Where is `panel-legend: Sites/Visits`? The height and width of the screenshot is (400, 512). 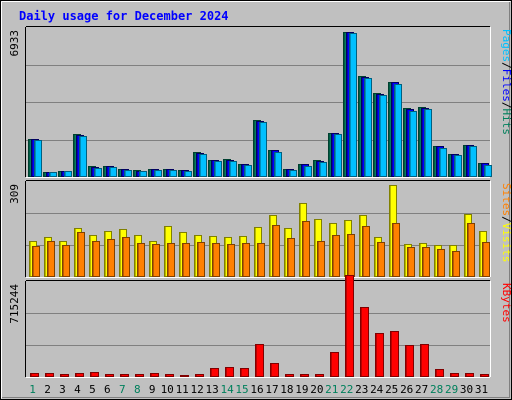 panel-legend: Sites/Visits is located at coordinates (506, 223).